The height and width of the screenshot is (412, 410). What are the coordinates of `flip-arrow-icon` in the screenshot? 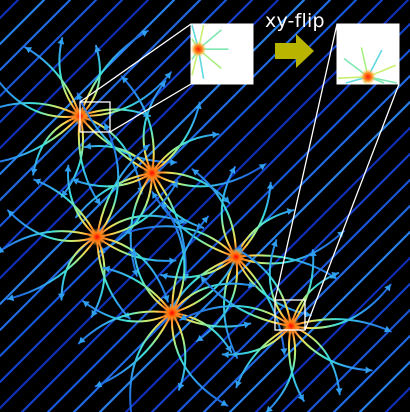 It's located at (294, 51).